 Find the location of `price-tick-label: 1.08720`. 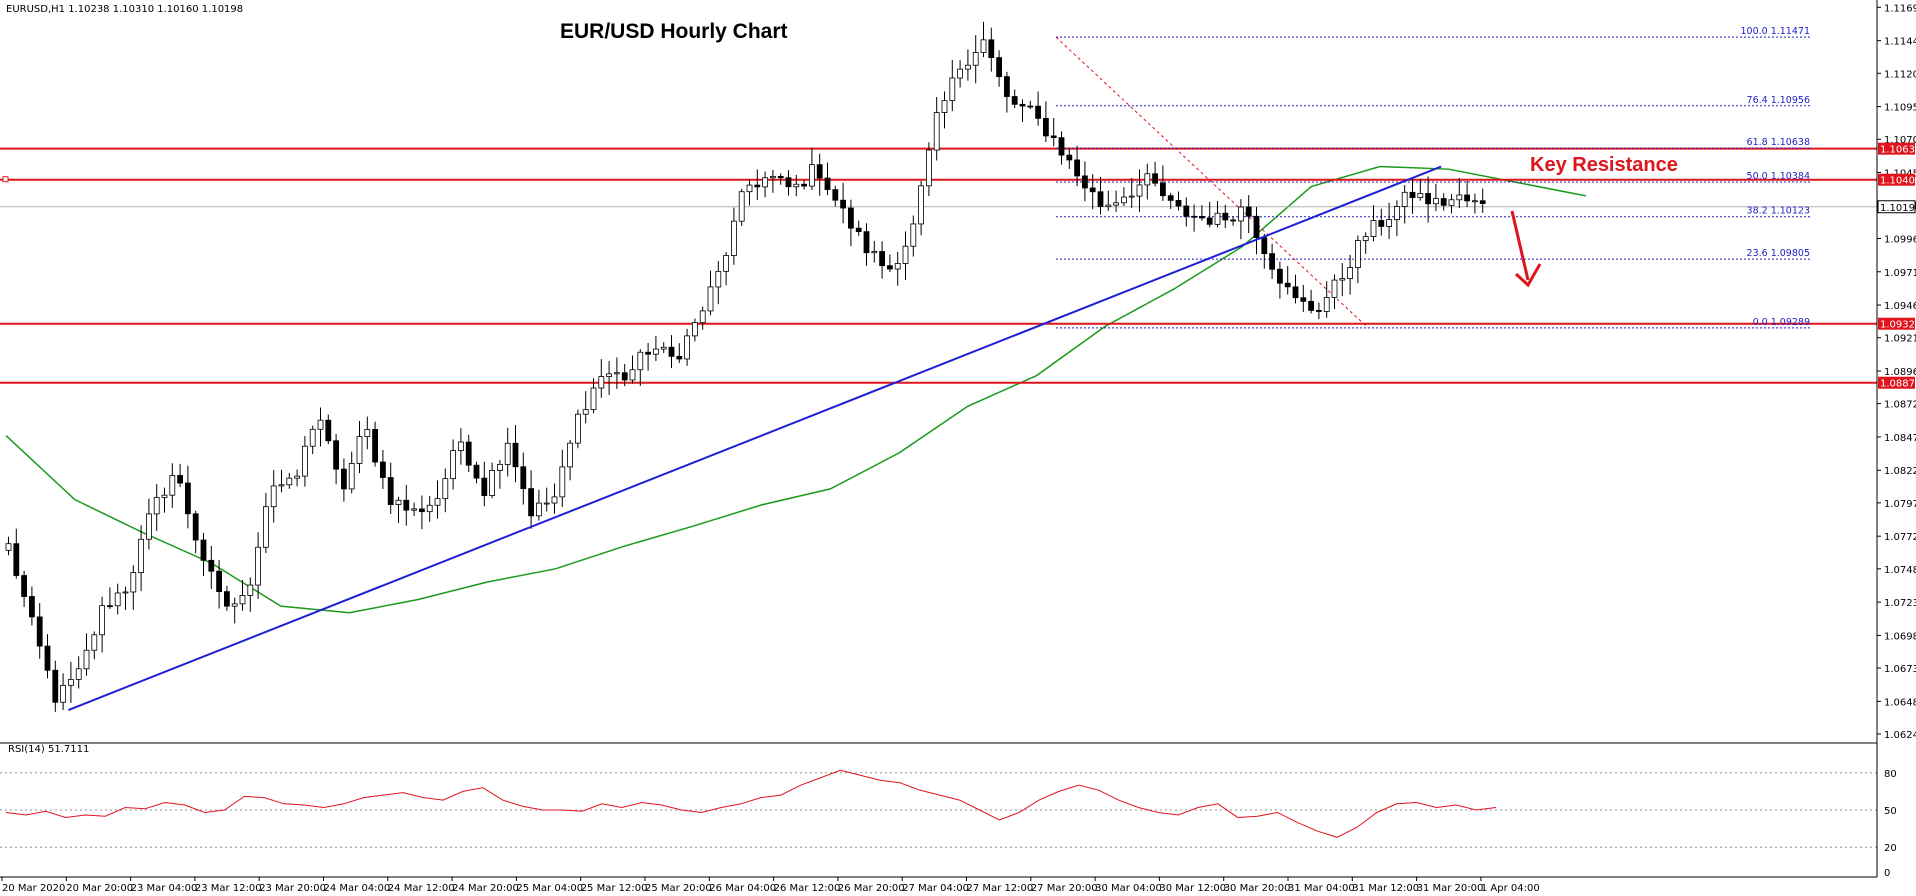

price-tick-label: 1.08720 is located at coordinates (1900, 405).